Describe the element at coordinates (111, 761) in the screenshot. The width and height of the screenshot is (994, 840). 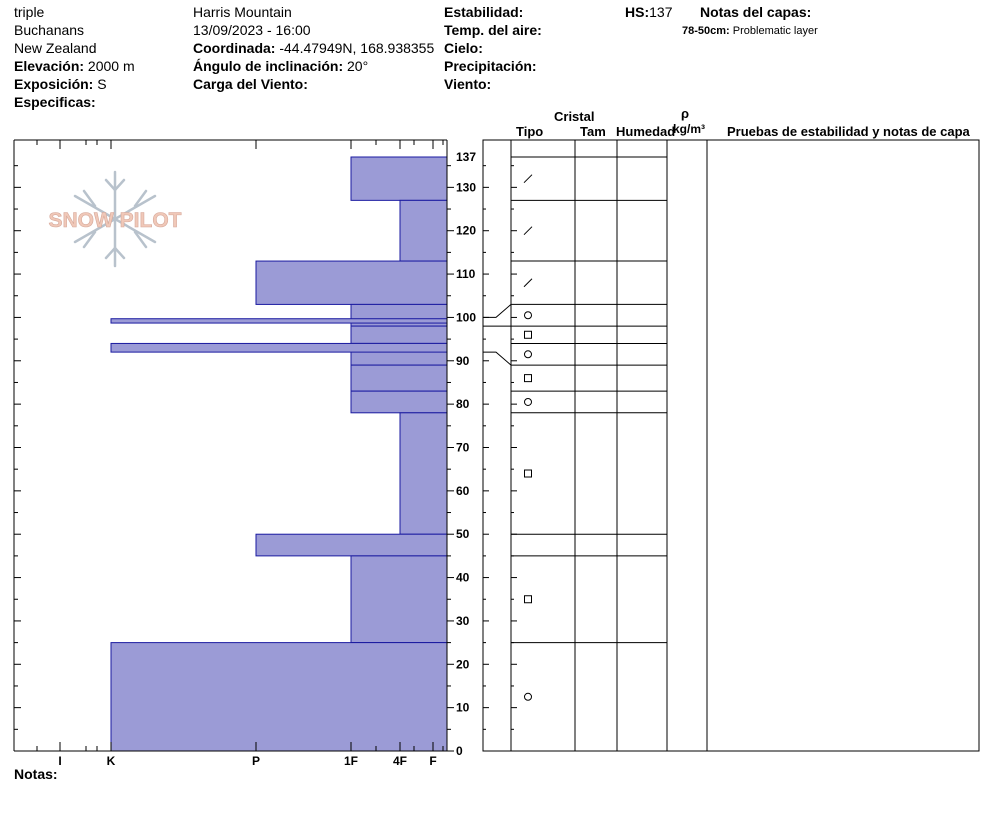
I see `hardness-label: K` at that location.